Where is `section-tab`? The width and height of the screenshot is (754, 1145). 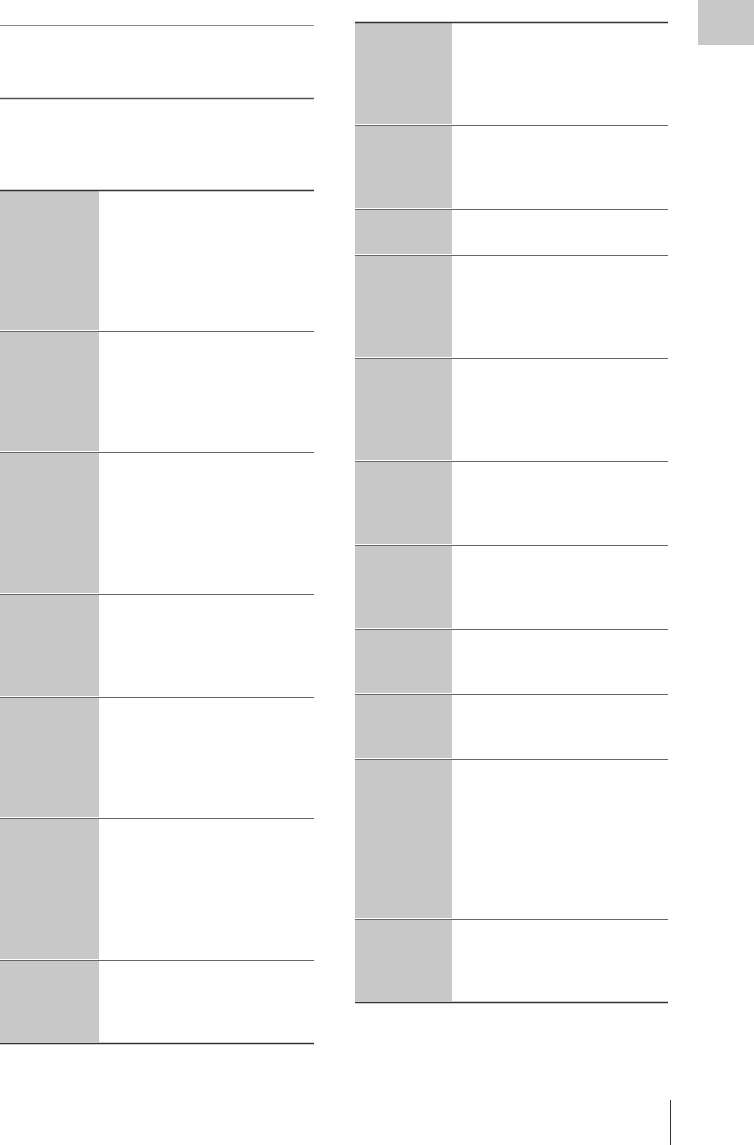 section-tab is located at coordinates (726, 22).